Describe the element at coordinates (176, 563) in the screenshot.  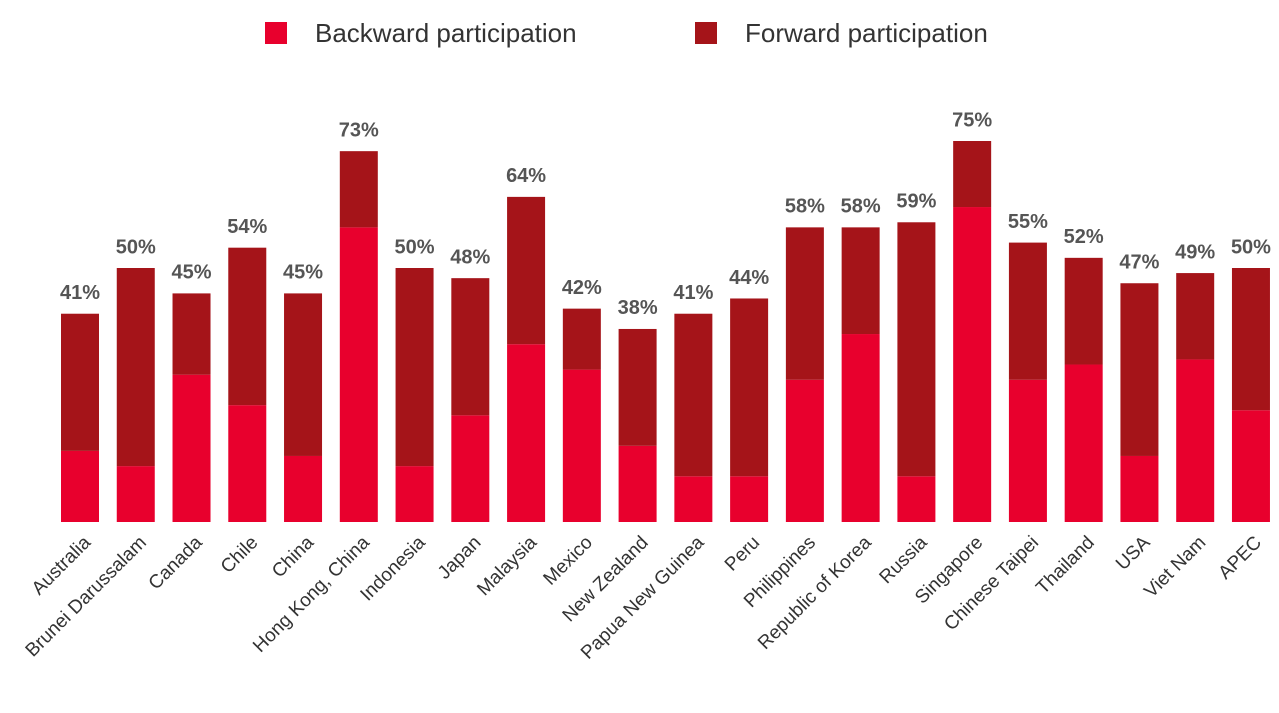
I see `x-tick-label: Canada` at that location.